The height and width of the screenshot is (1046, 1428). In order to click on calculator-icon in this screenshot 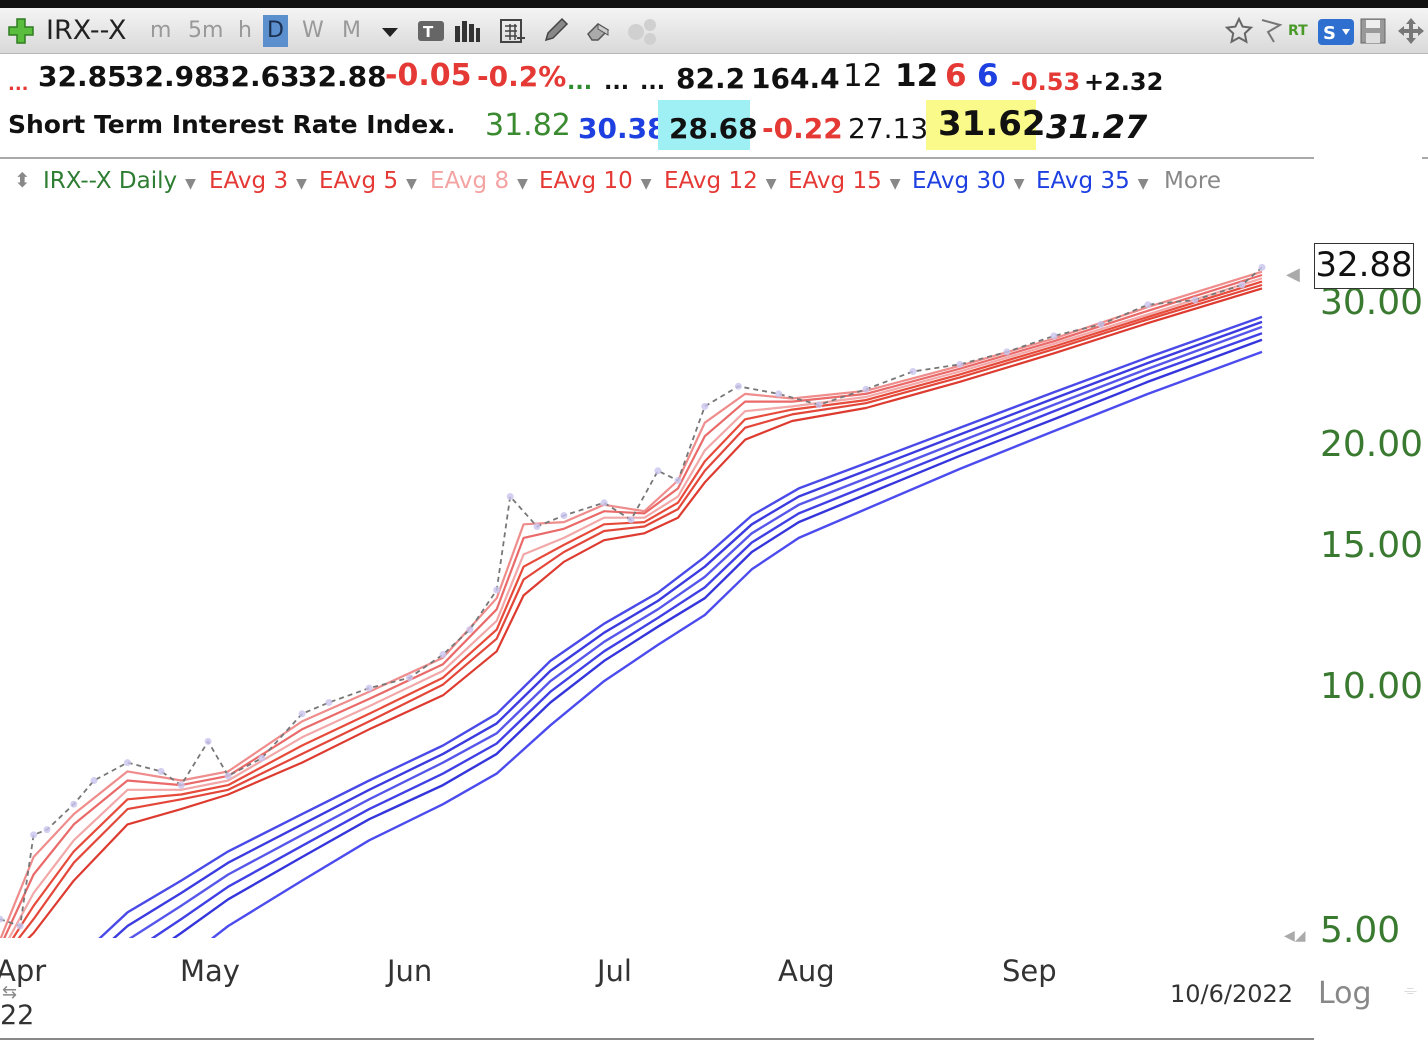, I will do `click(512, 31)`.